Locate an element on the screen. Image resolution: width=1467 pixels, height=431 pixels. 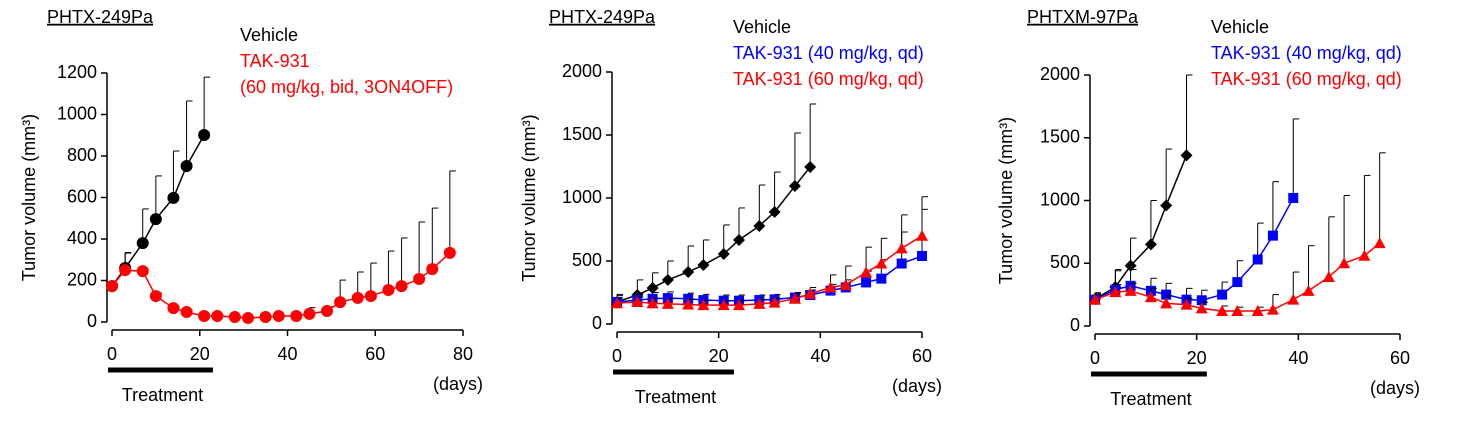
chart-title: PHTXM-97Pa is located at coordinates (1083, 17).